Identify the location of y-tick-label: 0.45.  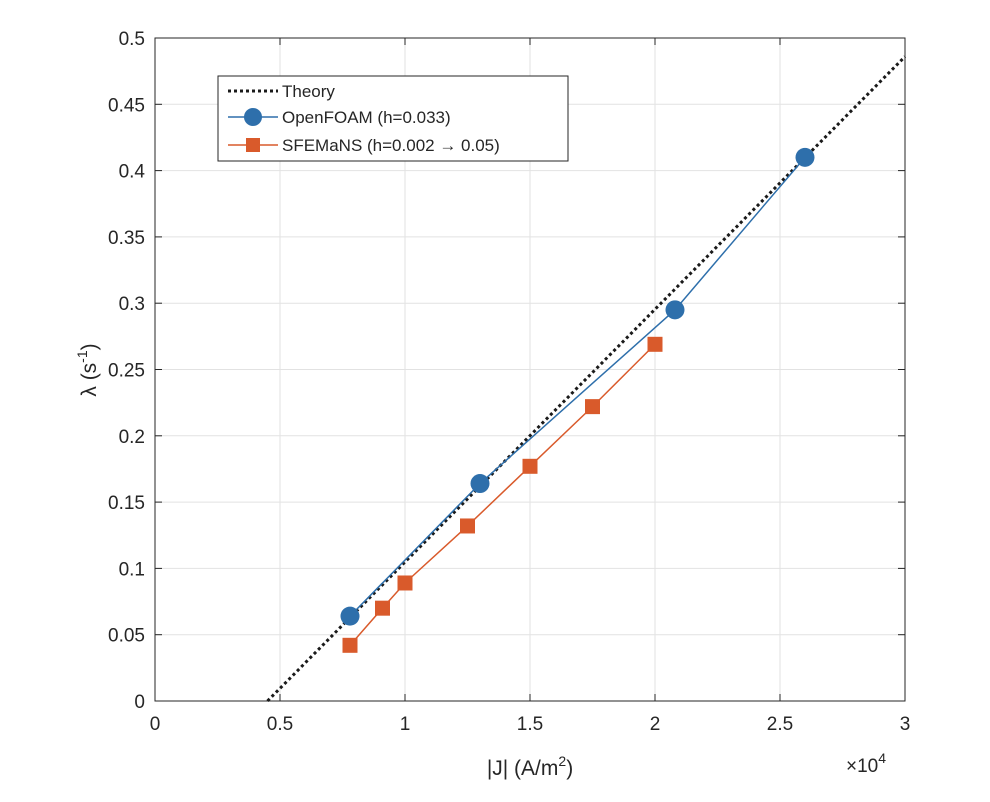
(126, 105).